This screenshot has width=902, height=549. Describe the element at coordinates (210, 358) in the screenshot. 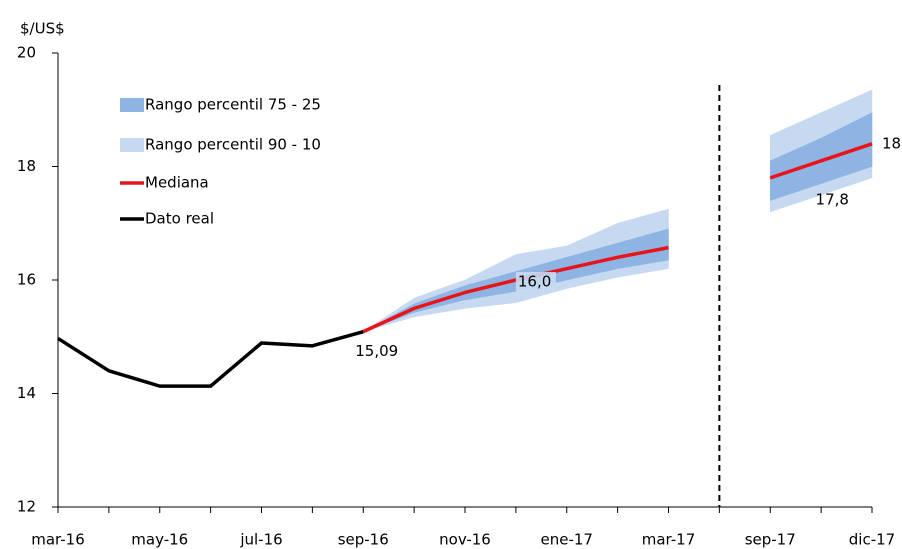

I see `line` at that location.